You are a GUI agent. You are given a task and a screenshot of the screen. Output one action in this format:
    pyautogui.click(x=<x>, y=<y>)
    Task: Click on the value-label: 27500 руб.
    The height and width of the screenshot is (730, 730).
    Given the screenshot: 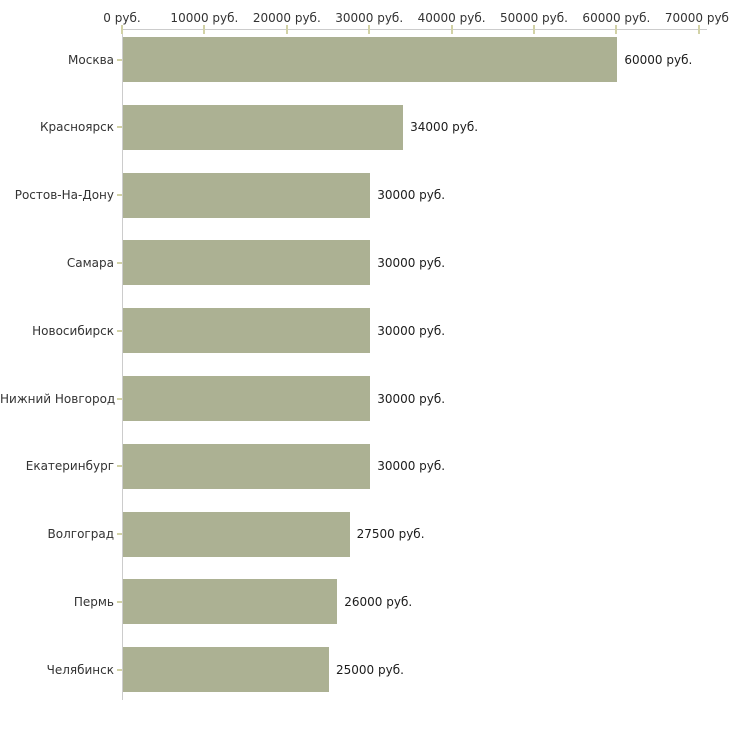 What is the action you would take?
    pyautogui.click(x=390, y=534)
    